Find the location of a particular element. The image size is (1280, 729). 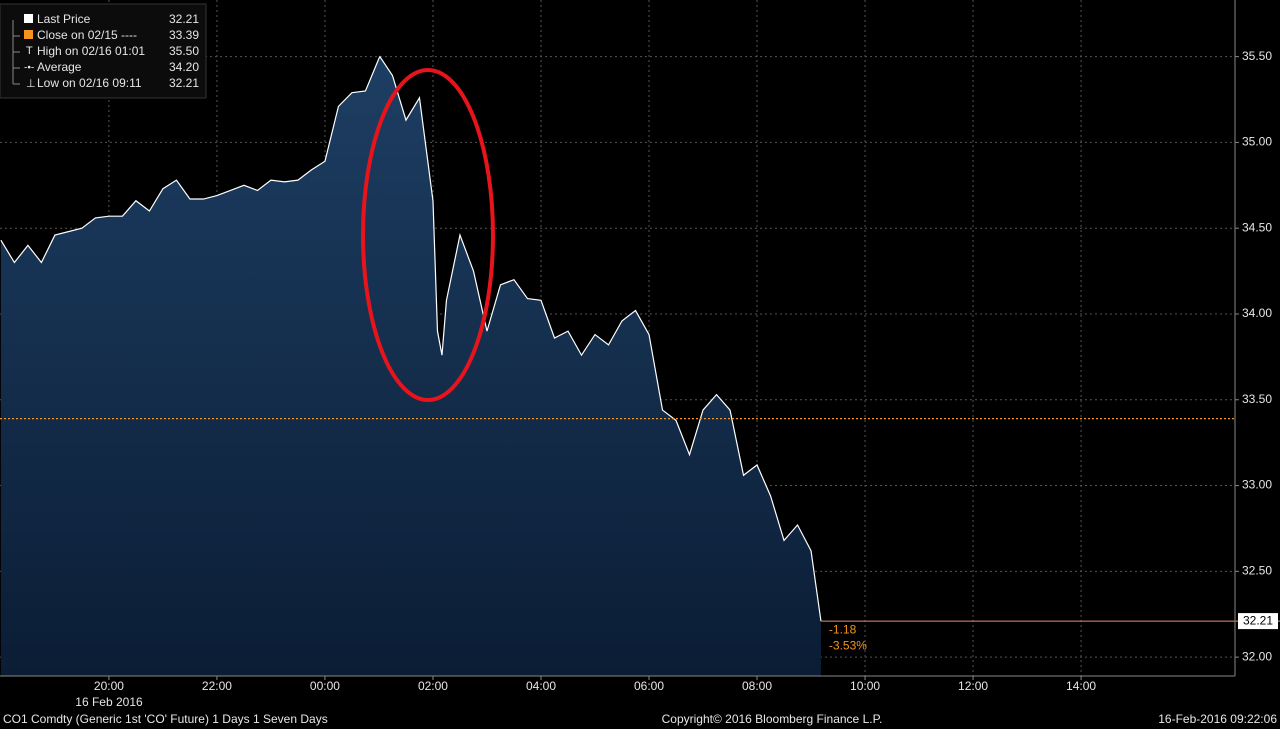

x-tick-label: 00:00 is located at coordinates (325, 686).